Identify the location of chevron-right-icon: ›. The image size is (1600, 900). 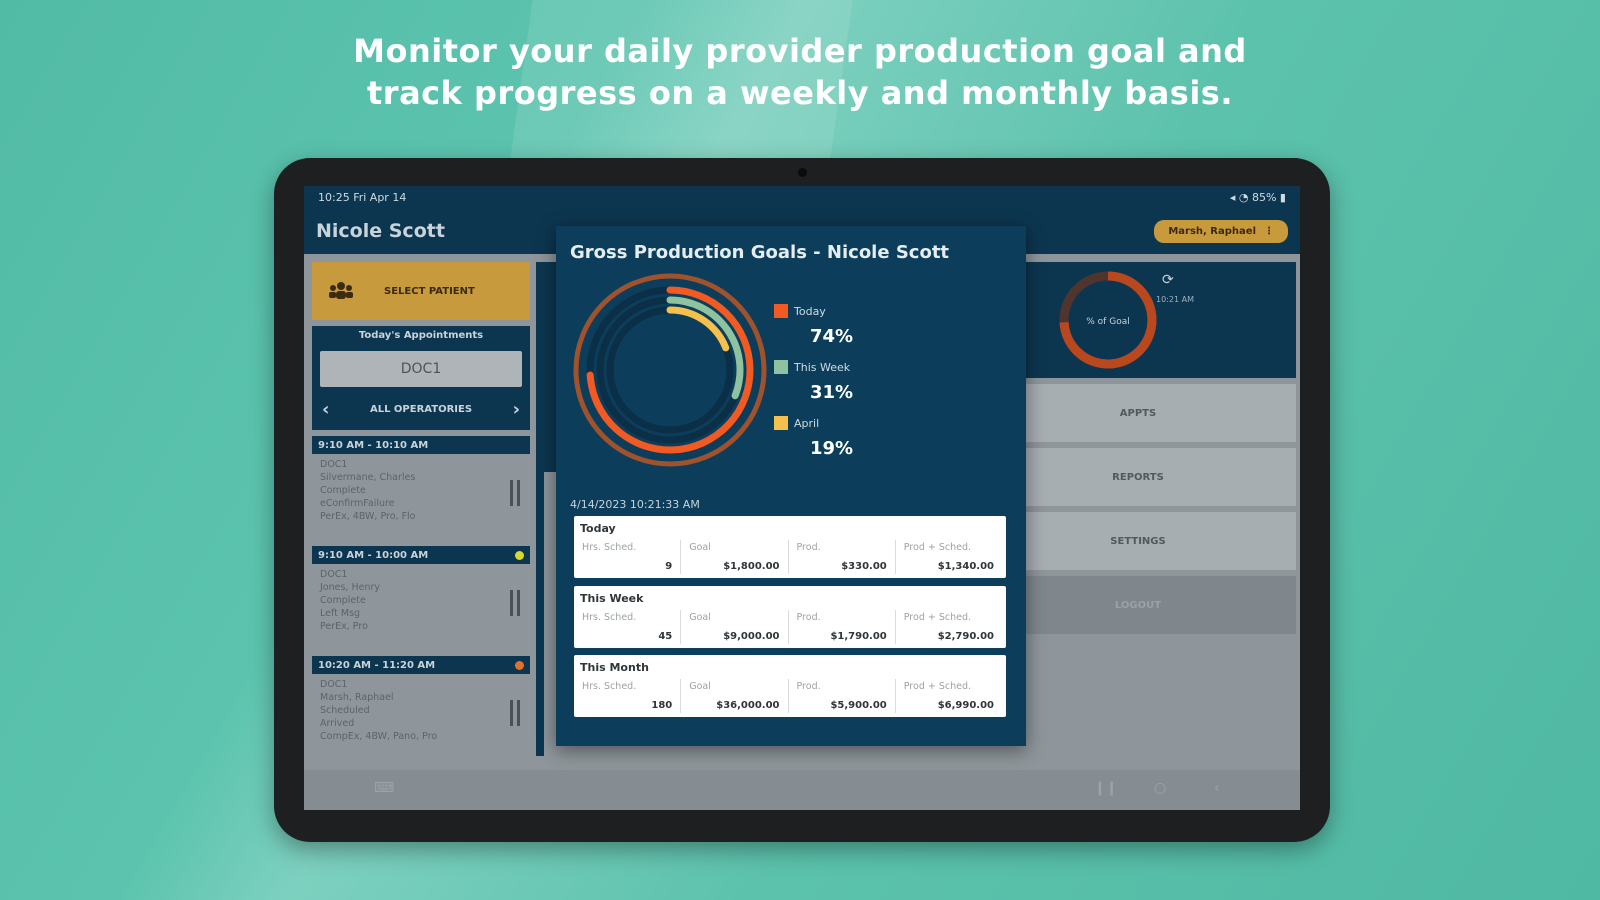
(516, 409).